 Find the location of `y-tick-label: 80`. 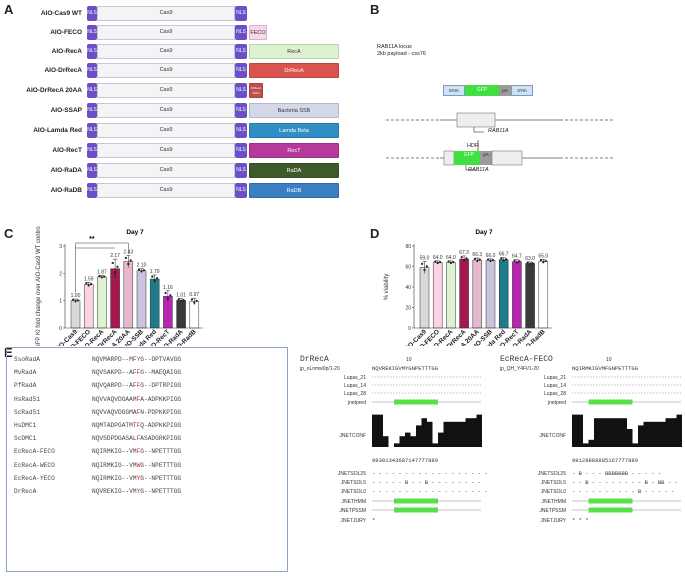

y-tick-label: 80 is located at coordinates (408, 247).